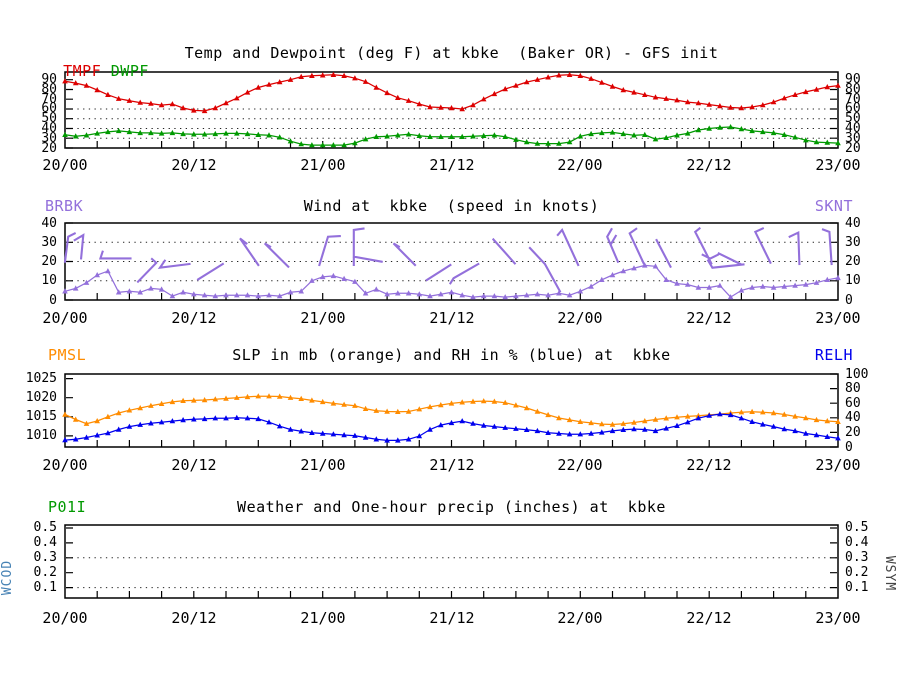  I want to click on panel1-x-ticks, so click(451, 144).